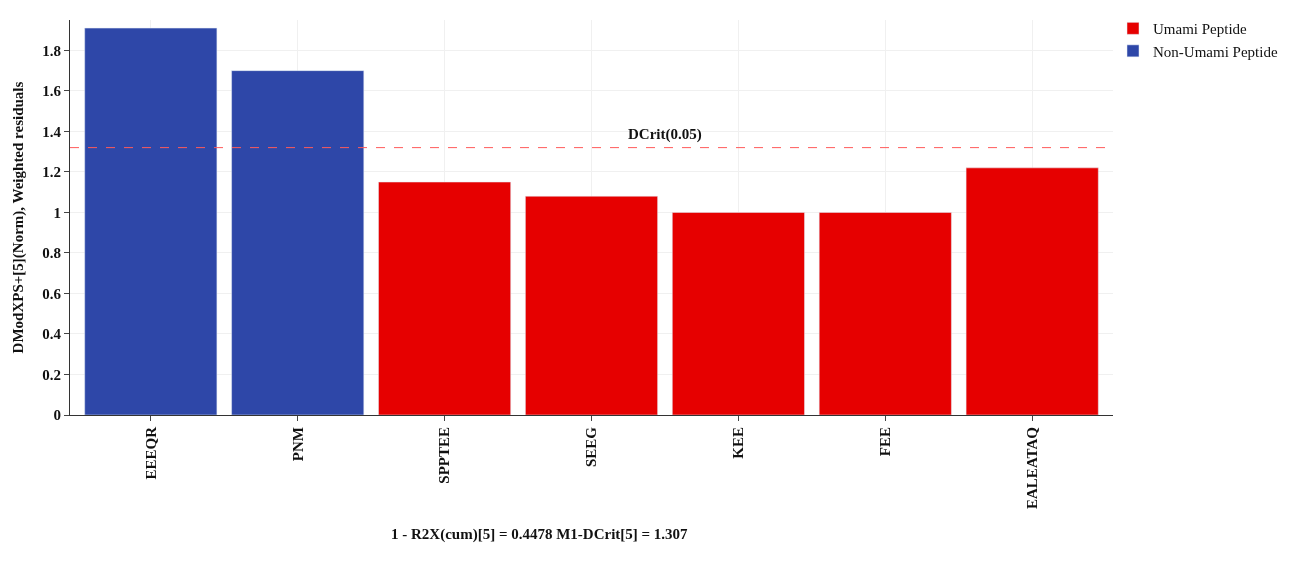 The width and height of the screenshot is (1295, 565). Describe the element at coordinates (51, 253) in the screenshot. I see `y-tick-label: 0.8` at that location.